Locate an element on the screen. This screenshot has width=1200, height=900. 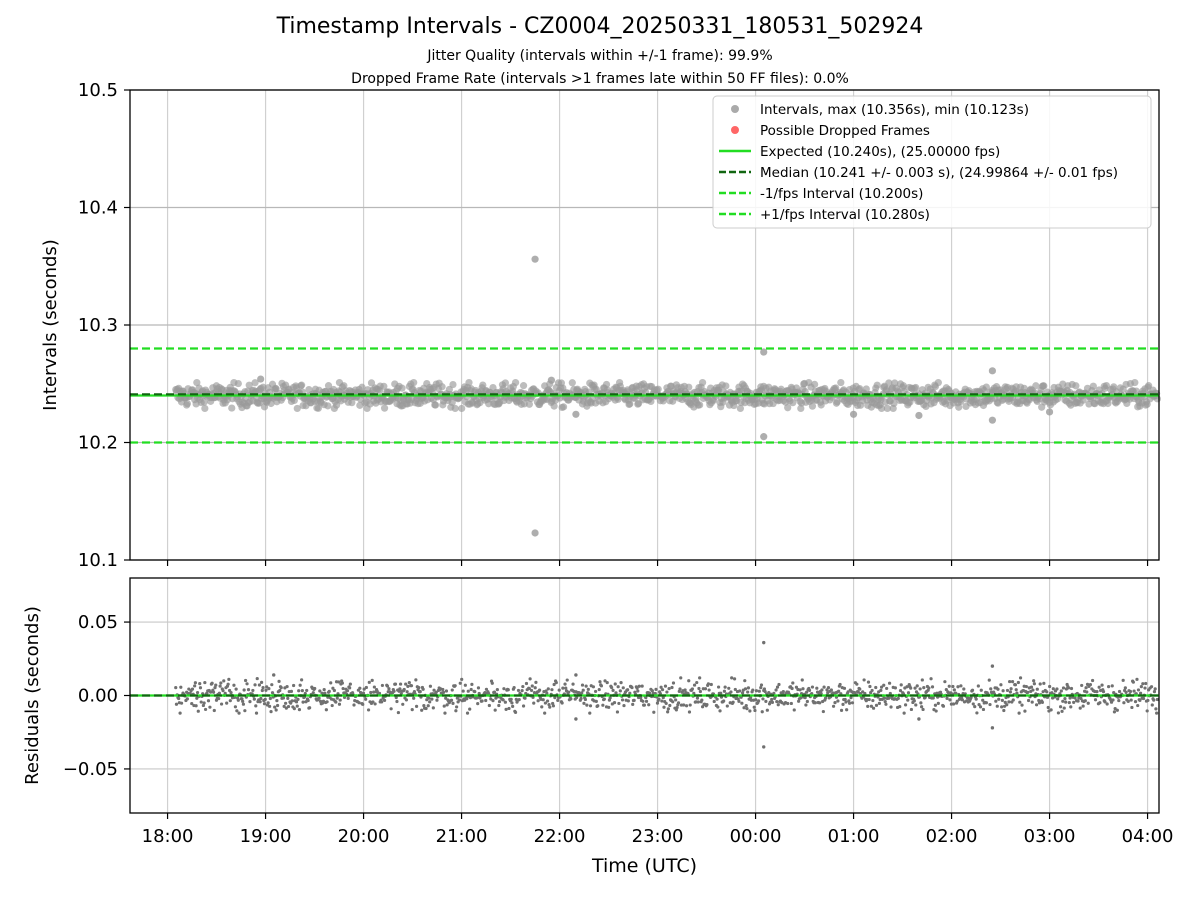
legend-label-6: +1/fps Interval (10.280s) is located at coordinates (845, 215).